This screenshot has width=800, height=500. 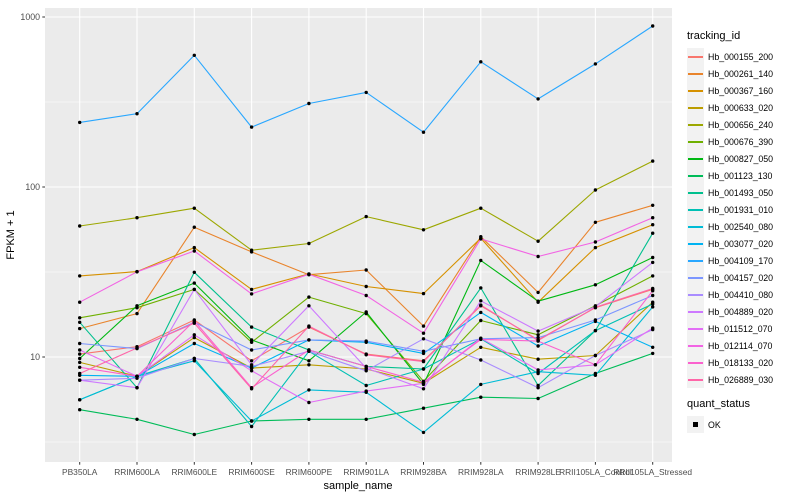 What do you see at coordinates (538, 472) in the screenshot?
I see `x-tick-label: RRIM928LE` at bounding box center [538, 472].